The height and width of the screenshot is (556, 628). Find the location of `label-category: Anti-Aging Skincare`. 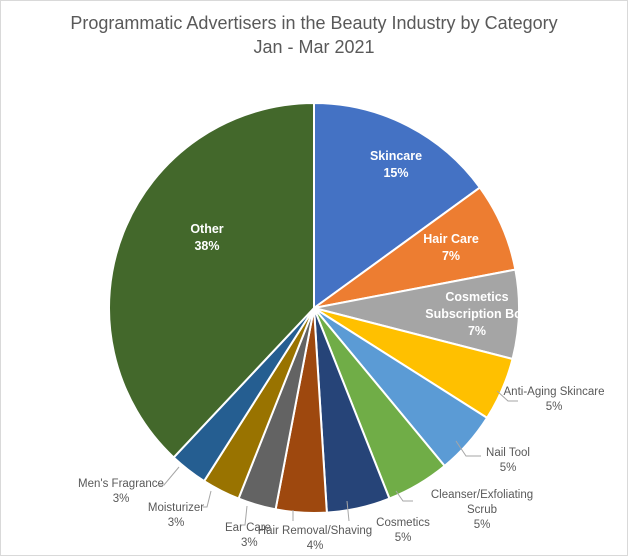

label-category: Anti-Aging Skincare is located at coordinates (554, 392).